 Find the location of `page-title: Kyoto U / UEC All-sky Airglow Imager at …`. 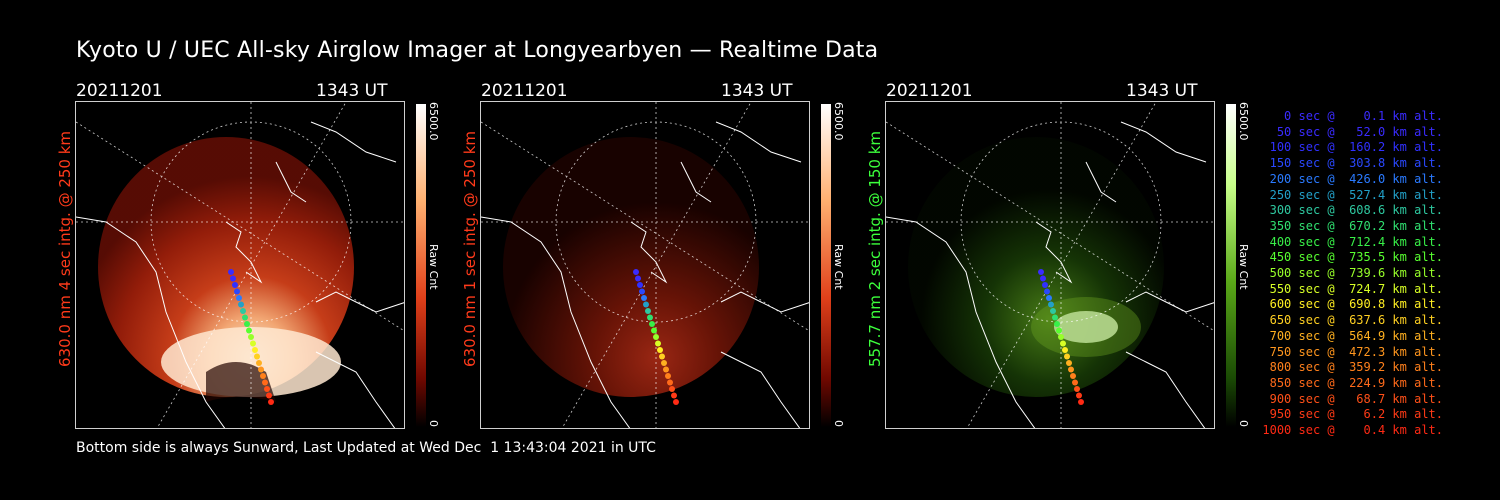

page-title: Kyoto U / UEC All-sky Airglow Imager at … is located at coordinates (477, 50).